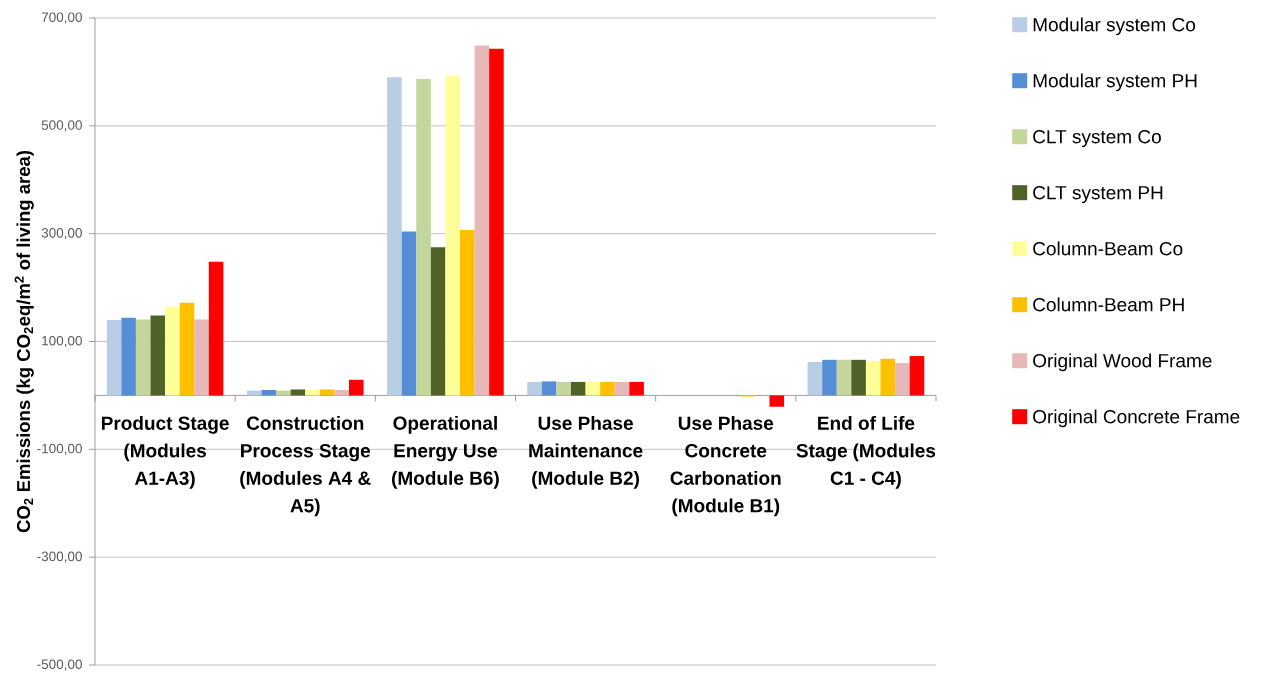 The height and width of the screenshot is (673, 1269). Describe the element at coordinates (1108, 248) in the screenshot. I see `legend-label: Column-Beam Co` at that location.